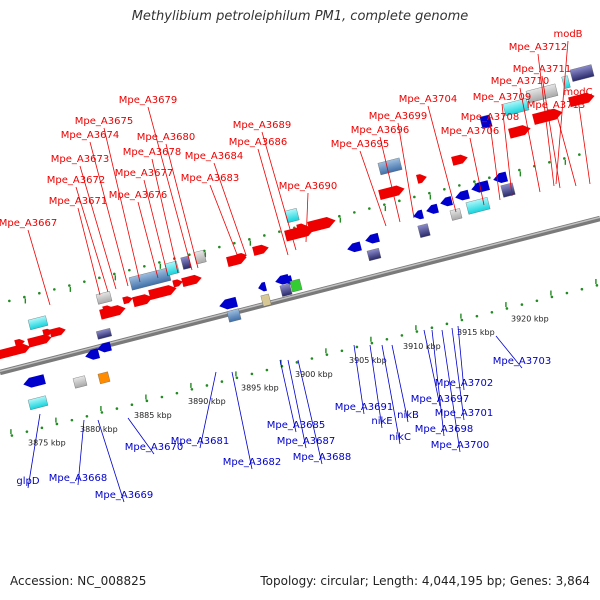 The image size is (600, 600). Describe the element at coordinates (522, 361) in the screenshot. I see `gene-label: Mpe_A3703` at that location.